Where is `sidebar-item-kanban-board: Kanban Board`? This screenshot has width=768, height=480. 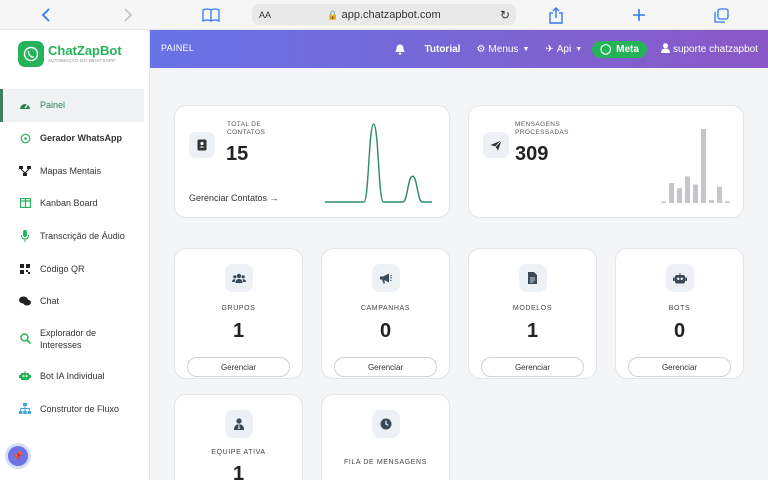
sidebar-item-kanban-board: Kanban Board is located at coordinates (75, 203).